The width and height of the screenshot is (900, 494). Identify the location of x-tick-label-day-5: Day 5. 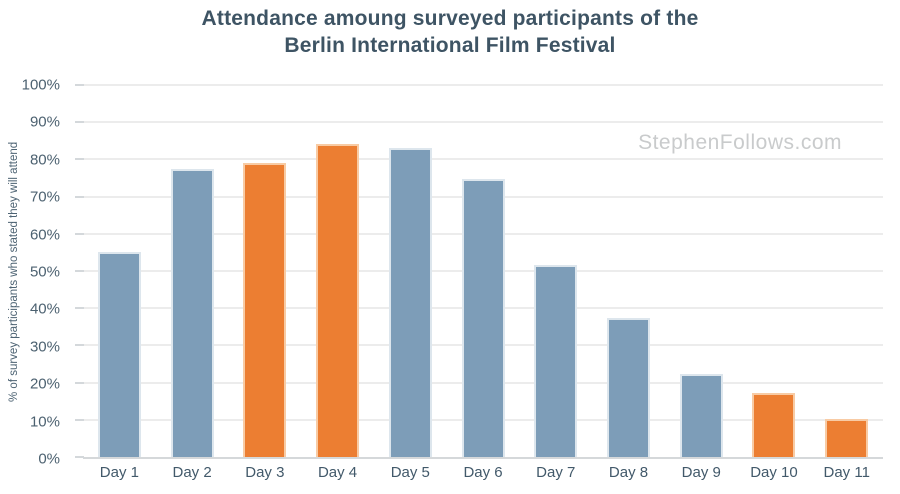
(410, 472).